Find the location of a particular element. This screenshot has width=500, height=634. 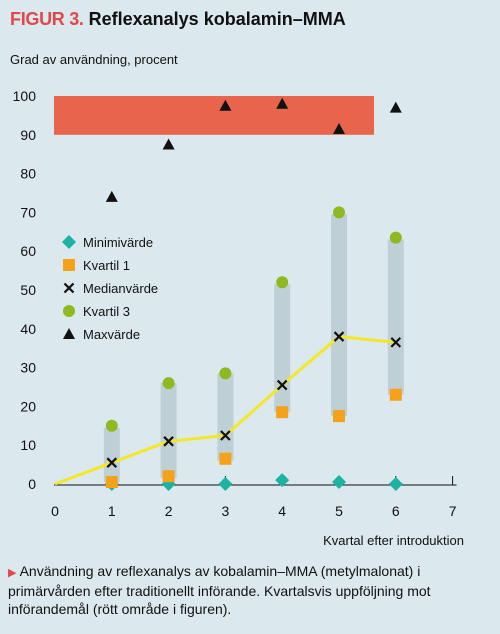

figure-title: FIGUR 3. Reflexanalys kobalamin–MMA is located at coordinates (178, 19).